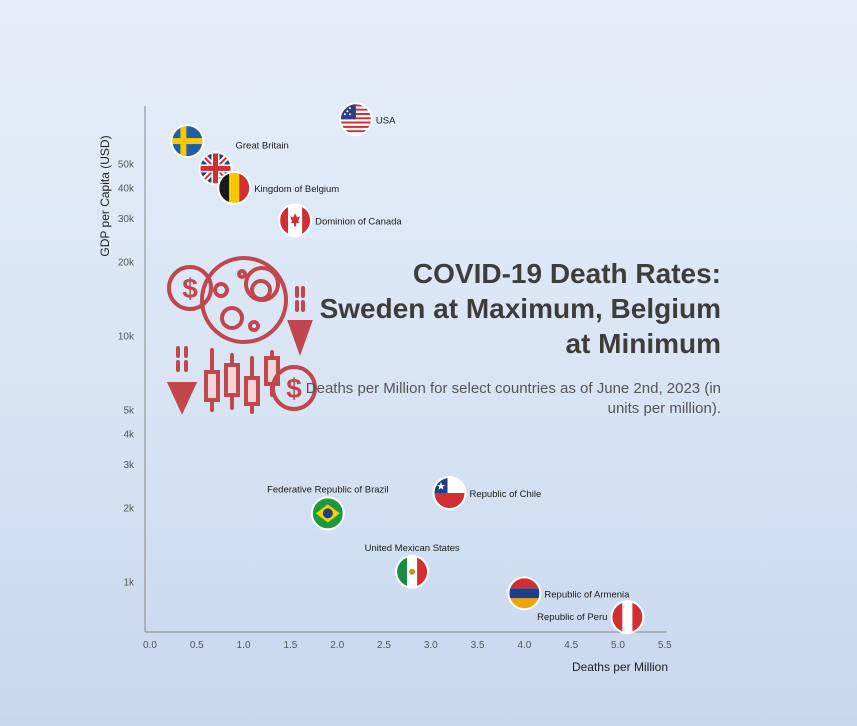 This screenshot has height=726, width=857. What do you see at coordinates (627, 617) in the screenshot?
I see `peru-flag-icon` at bounding box center [627, 617].